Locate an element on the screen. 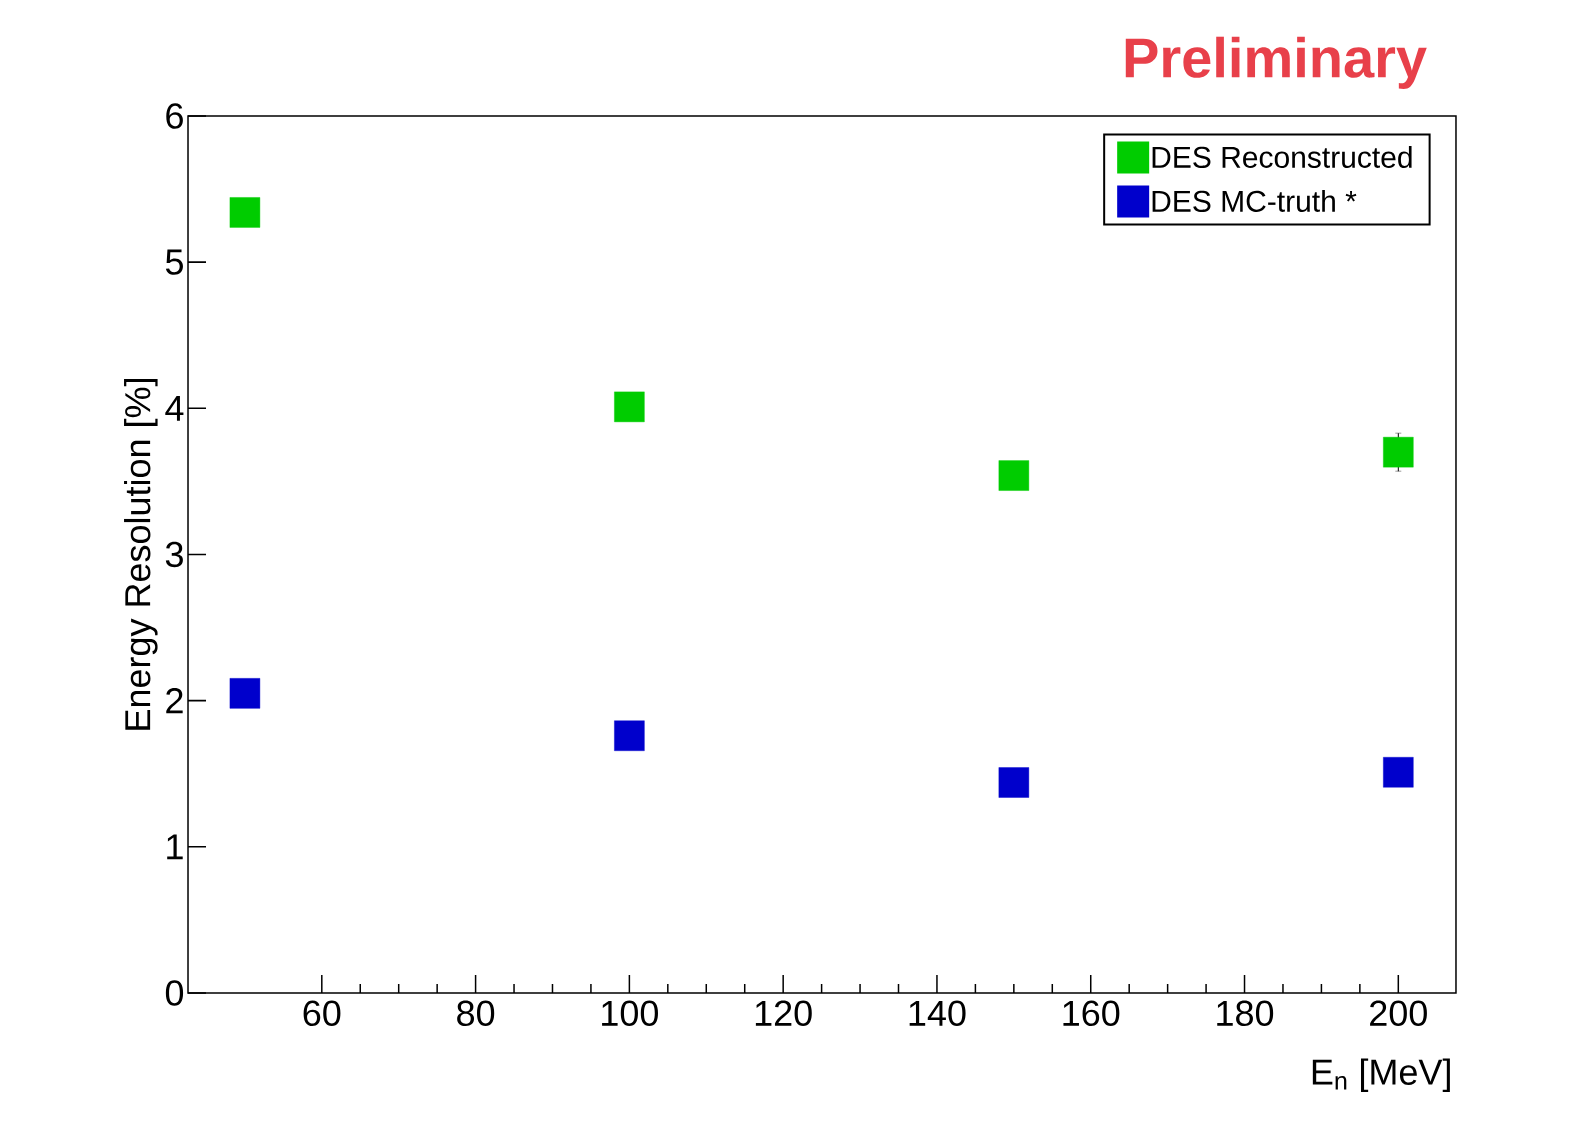 The width and height of the screenshot is (1585, 1127). x-axis-title: E$_{n}$ [MeV] is located at coordinates (1381, 1075).